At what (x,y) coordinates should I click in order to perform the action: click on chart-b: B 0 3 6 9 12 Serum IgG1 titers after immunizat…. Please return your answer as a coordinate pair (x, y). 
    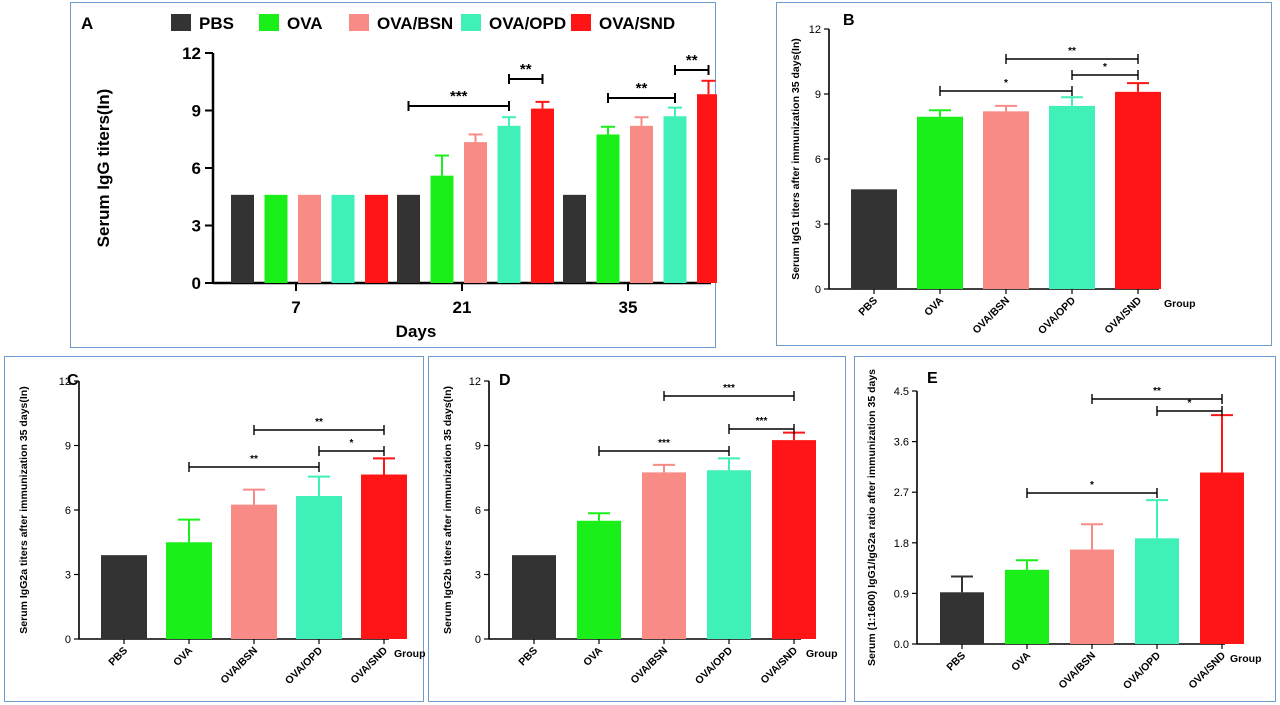
    Looking at the image, I should click on (993, 174).